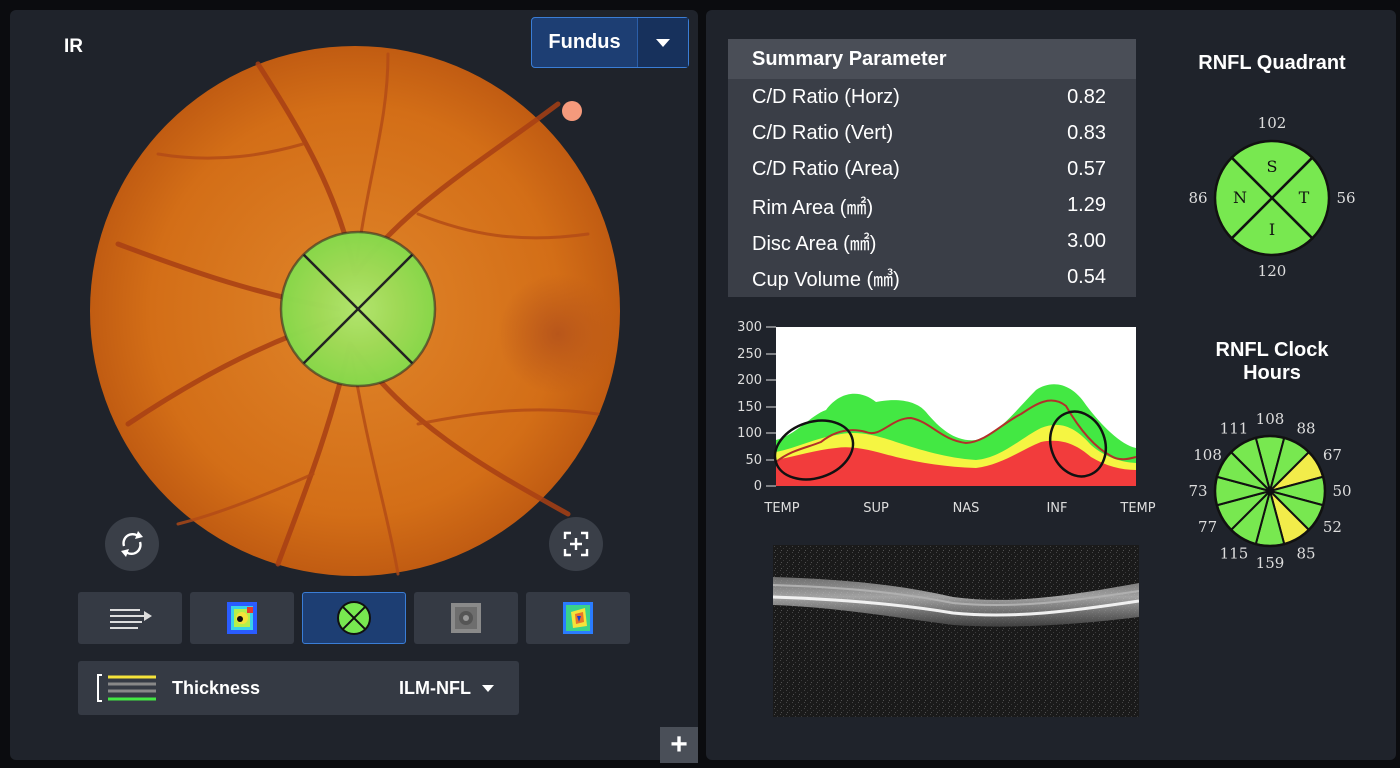  What do you see at coordinates (1240, 197) in the screenshot?
I see `quadrant-sector-label: N` at bounding box center [1240, 197].